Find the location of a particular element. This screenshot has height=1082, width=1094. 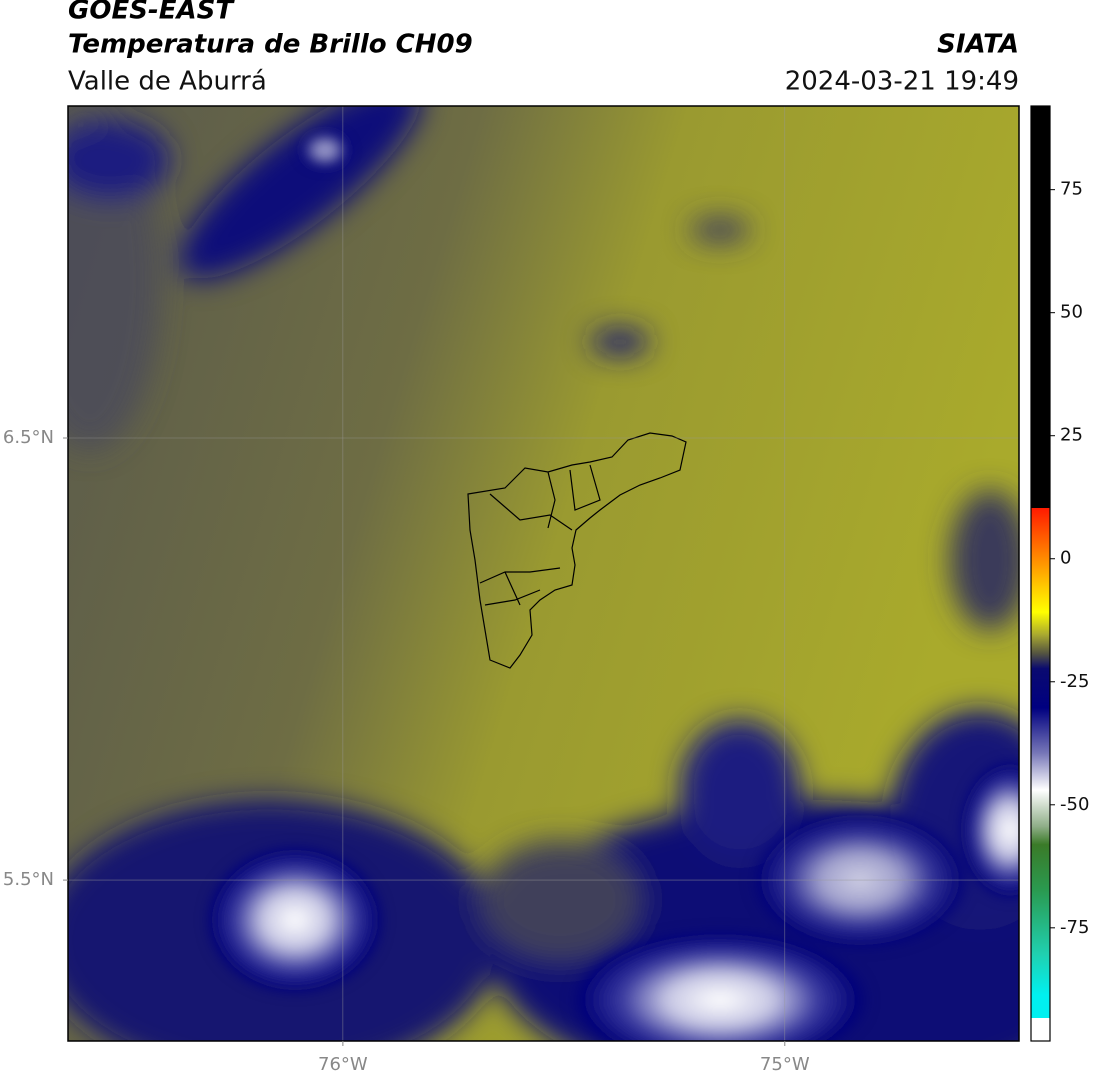

region: Valle de Aburrá is located at coordinates (167, 82).